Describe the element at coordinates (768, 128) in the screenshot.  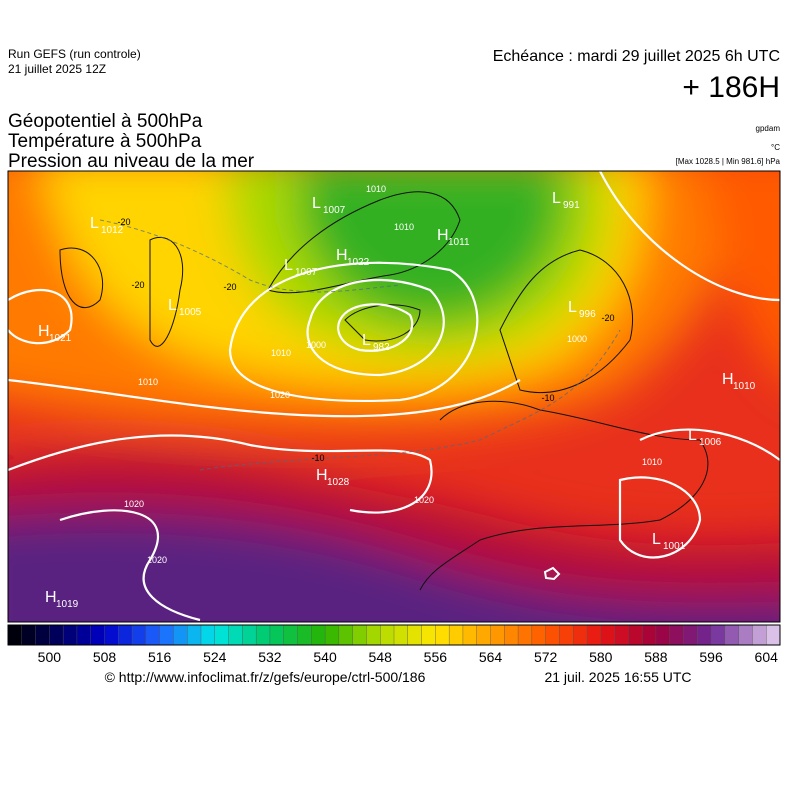
I see `unit-geopotential: gpdam` at that location.